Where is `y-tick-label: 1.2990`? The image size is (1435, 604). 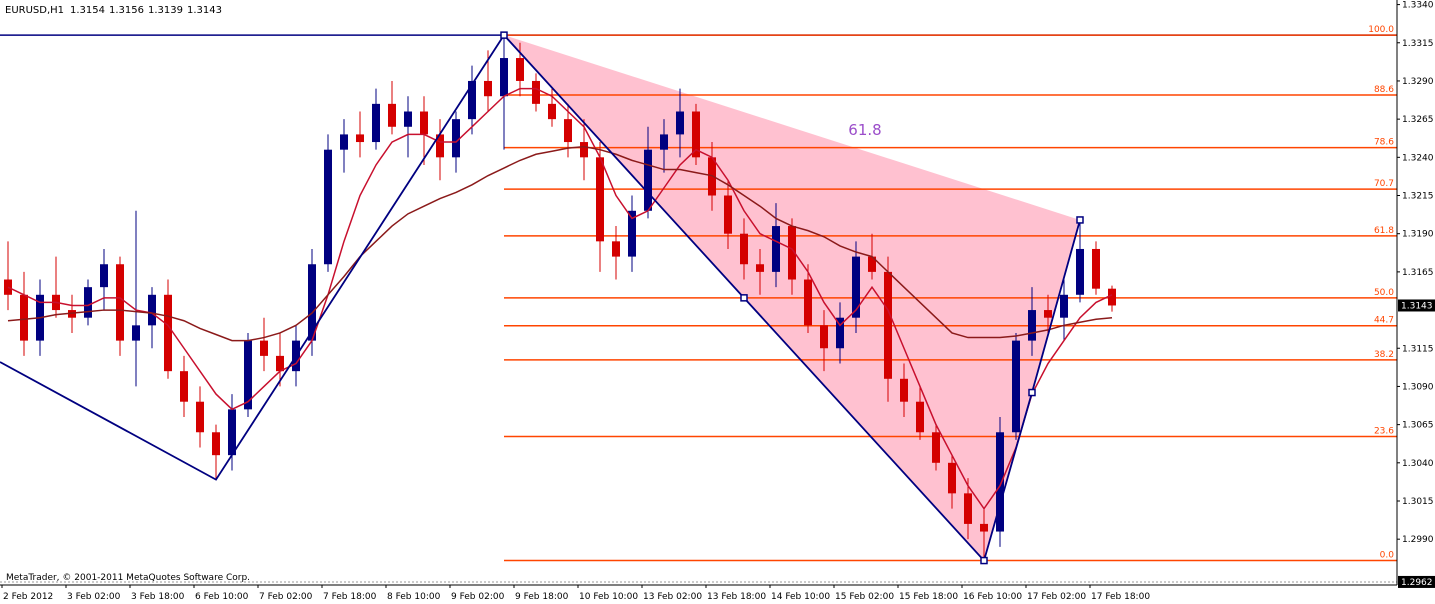
y-tick-label: 1.2990 is located at coordinates (1418, 540).